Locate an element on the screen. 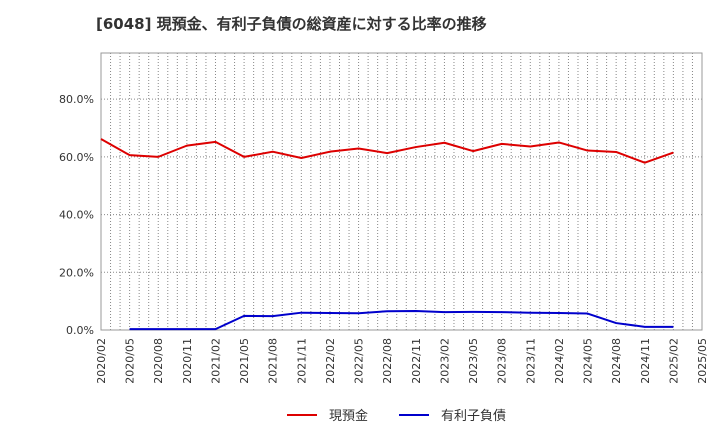 The width and height of the screenshot is (720, 440). x-tick-label: 2024/05 is located at coordinates (588, 361).